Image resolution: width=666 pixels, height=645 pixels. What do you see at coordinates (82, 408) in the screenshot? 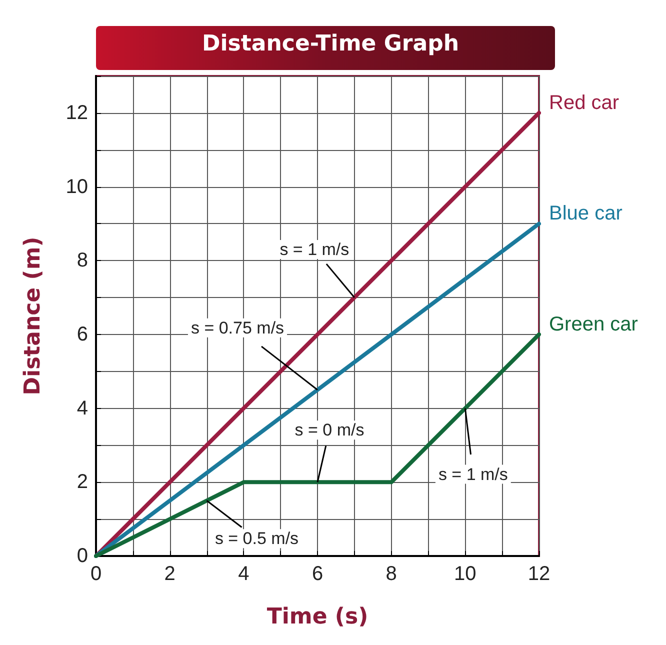
I see `y-tick-label: 4` at bounding box center [82, 408].